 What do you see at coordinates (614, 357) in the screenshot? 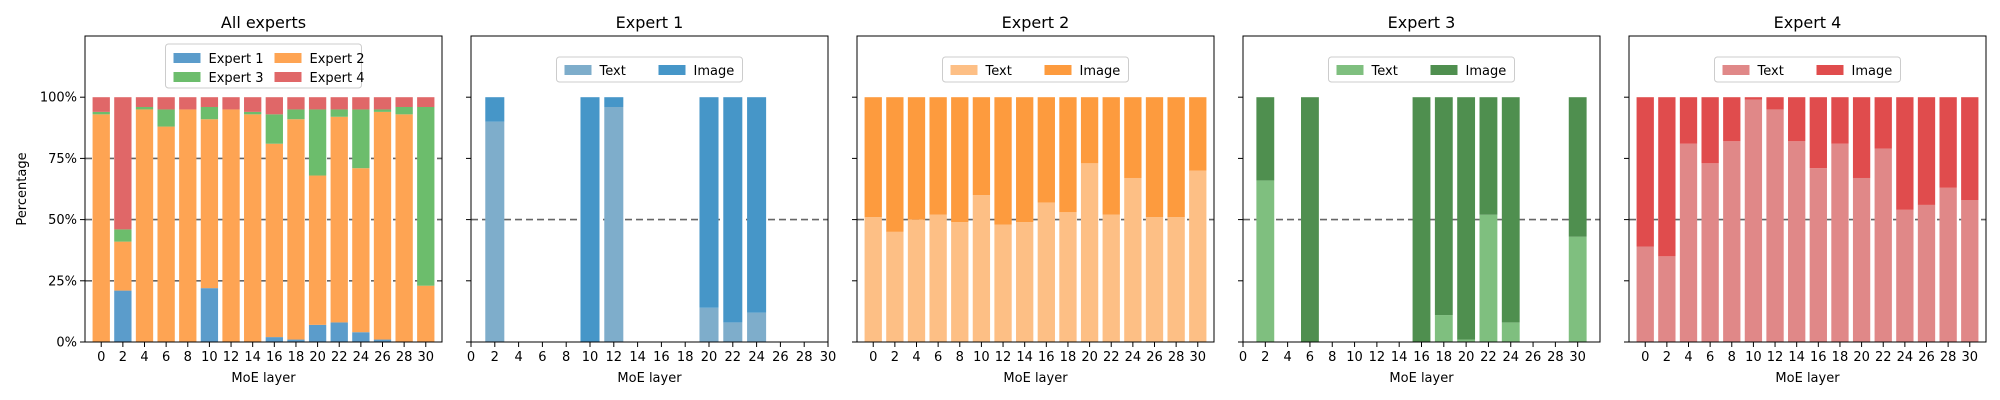
I see `x-tick-label: 12` at bounding box center [614, 357].